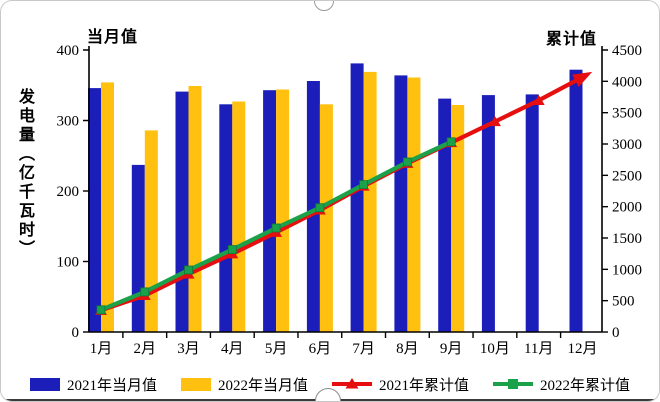 This screenshot has height=402, width=660. Describe the element at coordinates (627, 270) in the screenshot. I see `right-axis-tick-label: 1000` at that location.